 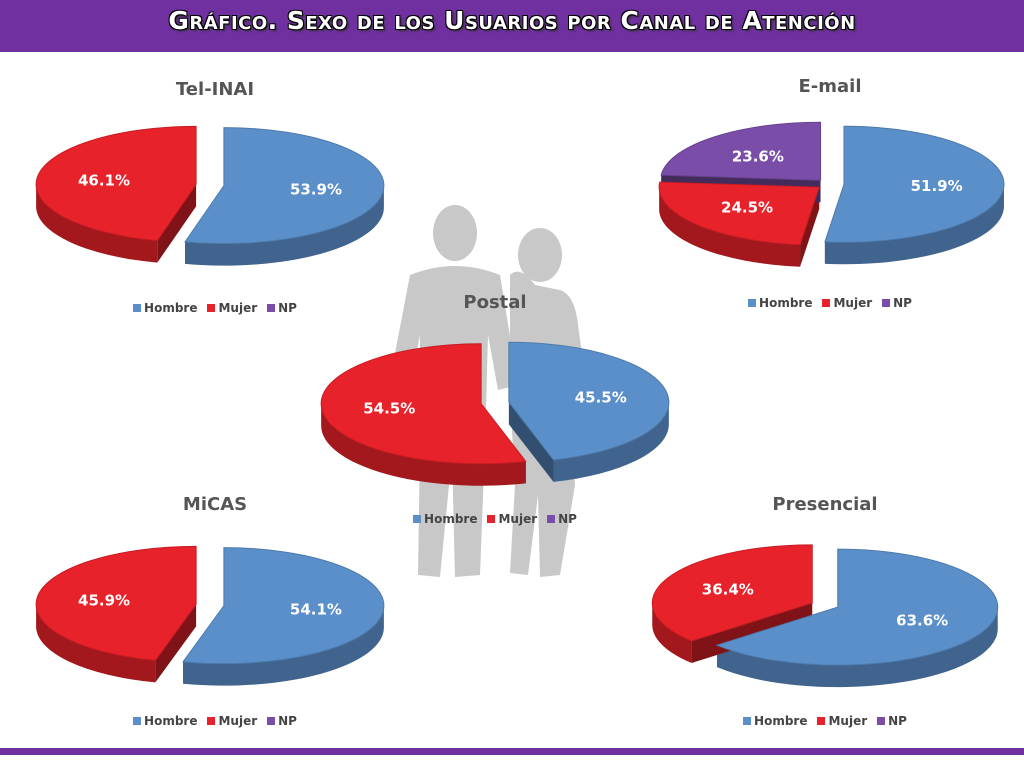 What do you see at coordinates (758, 157) in the screenshot?
I see `data-label-np: 23.6%` at bounding box center [758, 157].